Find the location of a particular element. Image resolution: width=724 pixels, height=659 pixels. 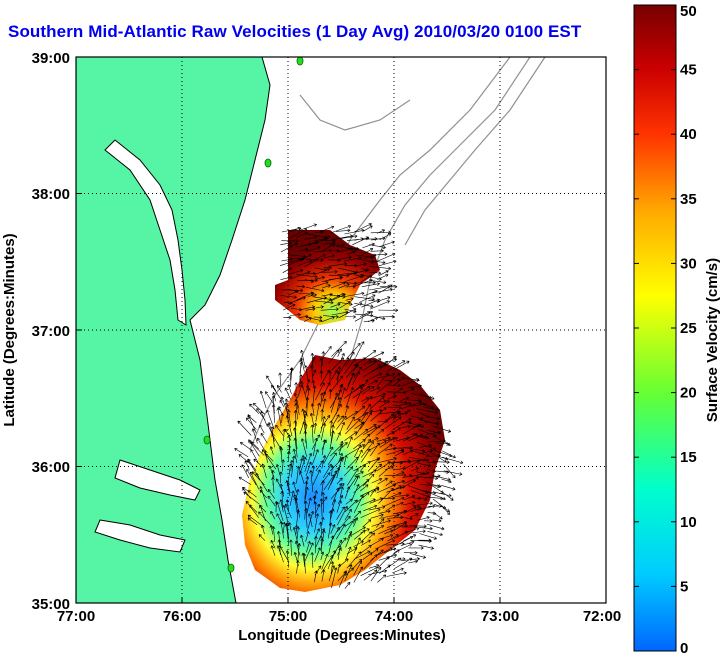

x-tick-labels: 77:00 76:00 75:00 74:00 73:00 72:00 is located at coordinates (339, 616).